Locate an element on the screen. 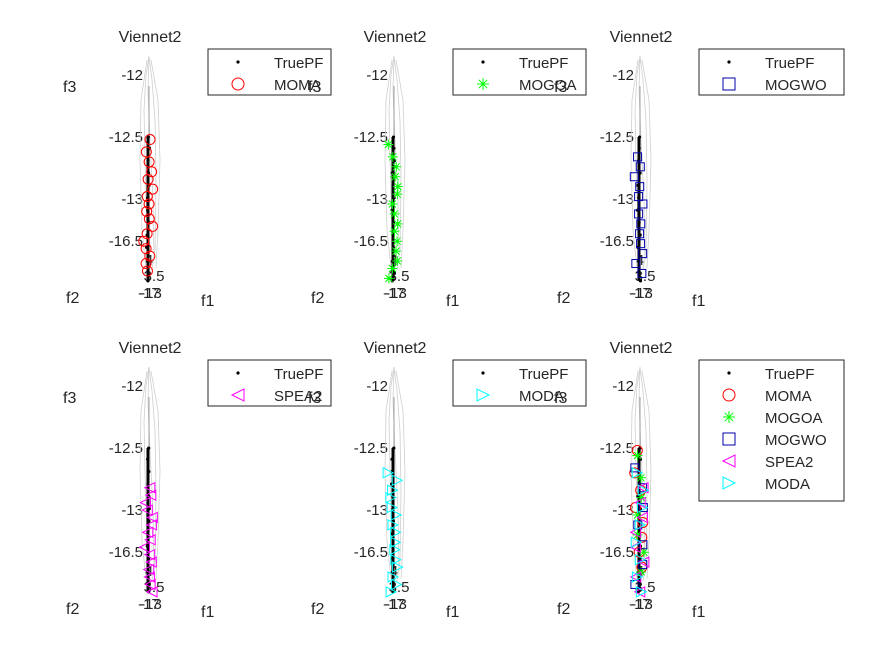 The height and width of the screenshot is (656, 875). series-moma is located at coordinates (148, 205).